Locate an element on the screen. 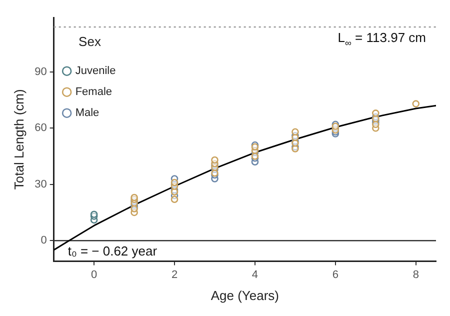 This screenshot has width=450, height=316. legend-label: Juvenile is located at coordinates (95, 71).